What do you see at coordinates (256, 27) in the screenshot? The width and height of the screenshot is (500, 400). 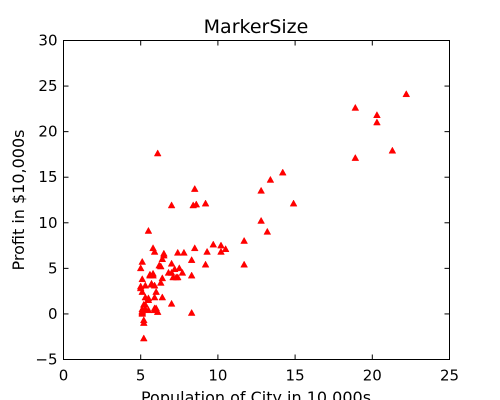 I see `chart-title: MarkerSize` at bounding box center [256, 27].